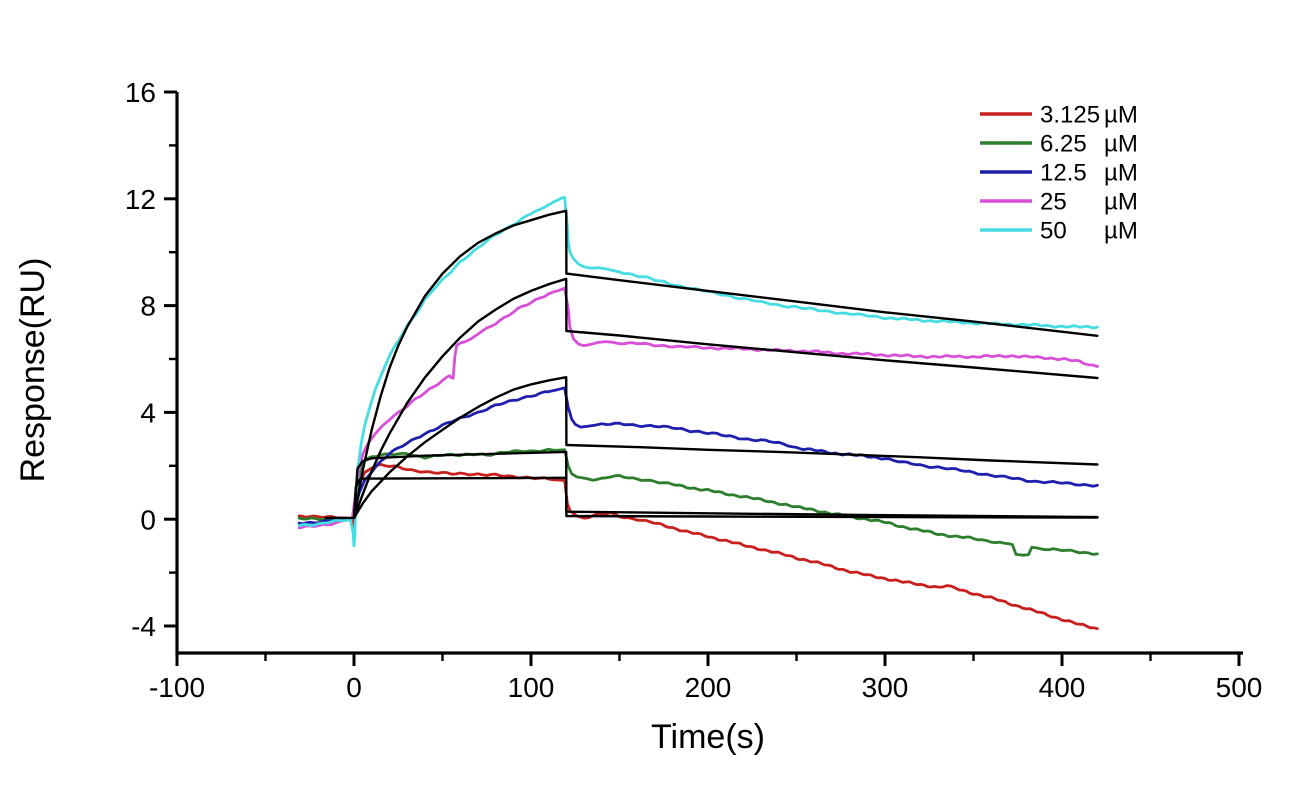 The width and height of the screenshot is (1310, 785). I want to click on y-axis-title: Response(RU), so click(33, 370).